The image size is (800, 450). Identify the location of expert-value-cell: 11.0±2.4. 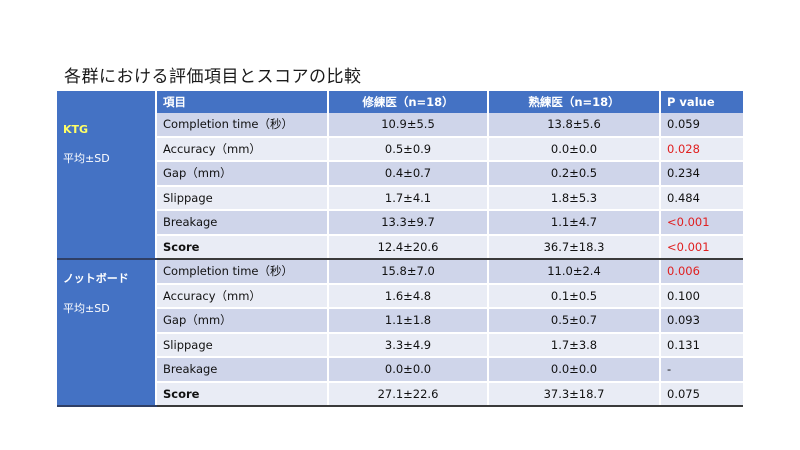
(574, 272).